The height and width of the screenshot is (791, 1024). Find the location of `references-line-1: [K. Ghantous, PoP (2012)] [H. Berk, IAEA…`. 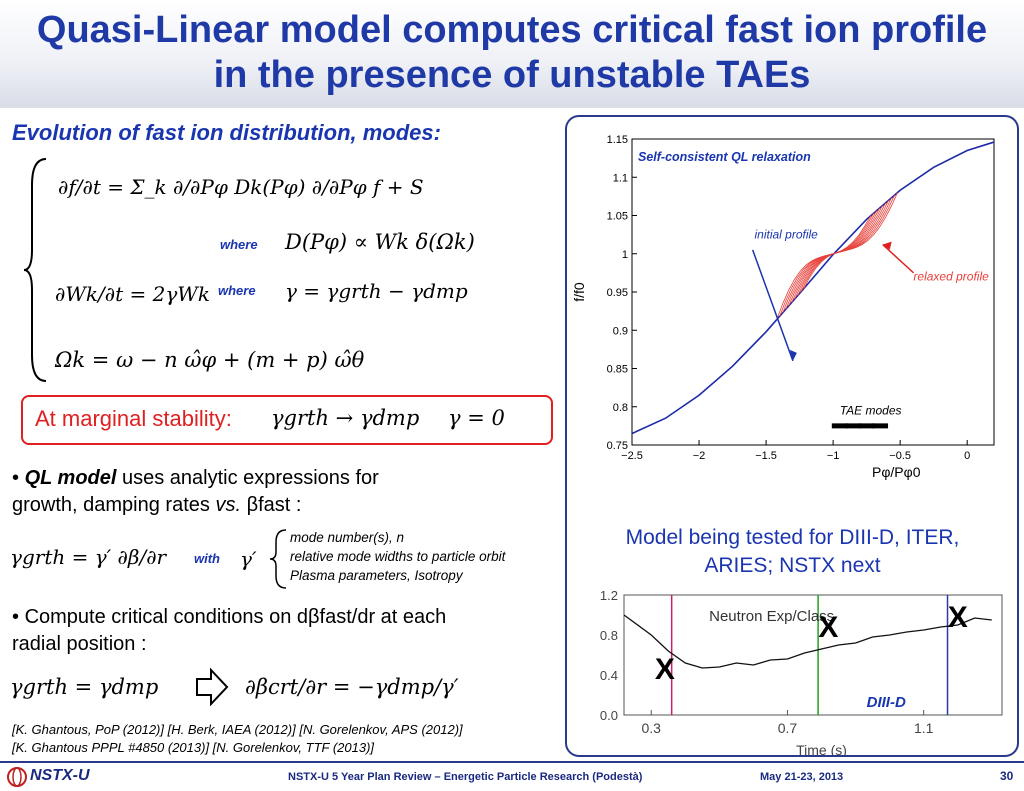

references-line-1: [K. Ghantous, PoP (2012)] [H. Berk, IAEA… is located at coordinates (237, 729).